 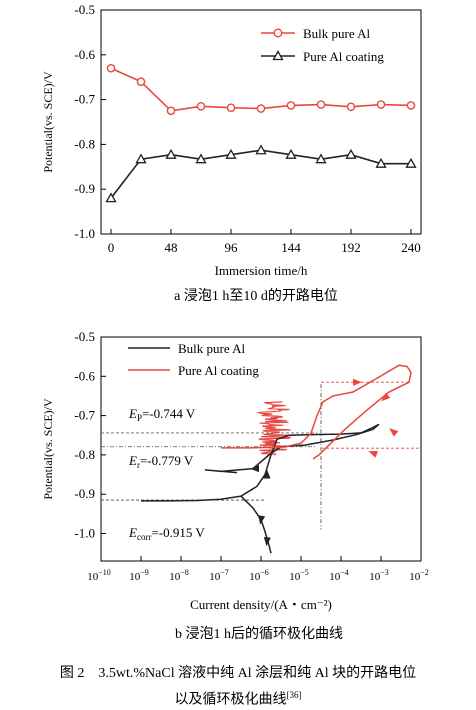 I want to click on x-tick-label: 10−8, so click(x=179, y=575).